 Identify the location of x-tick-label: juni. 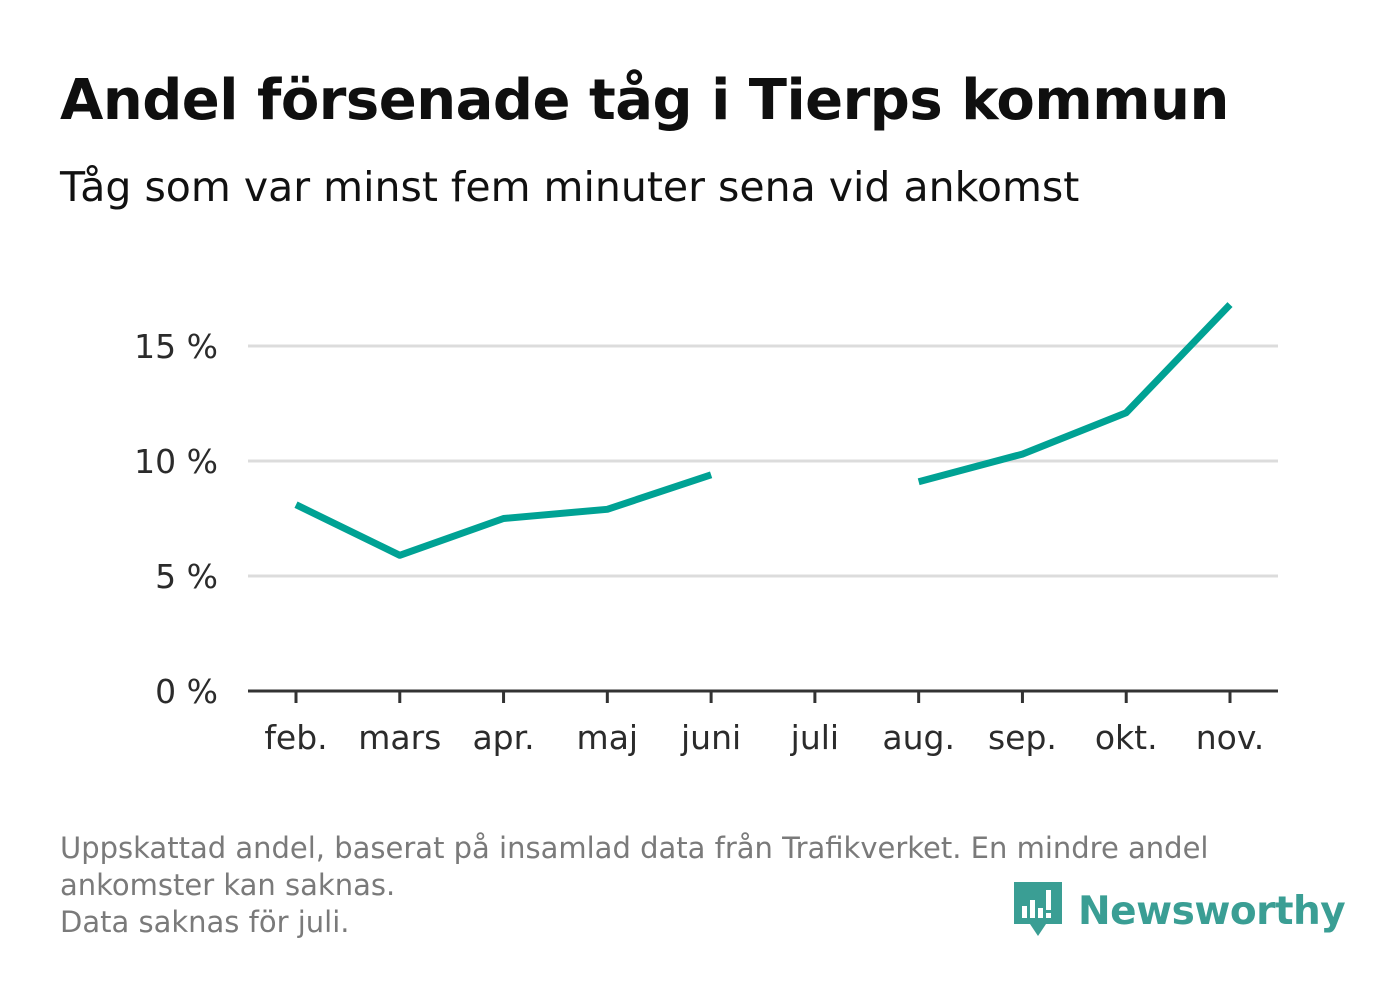
(710, 737).